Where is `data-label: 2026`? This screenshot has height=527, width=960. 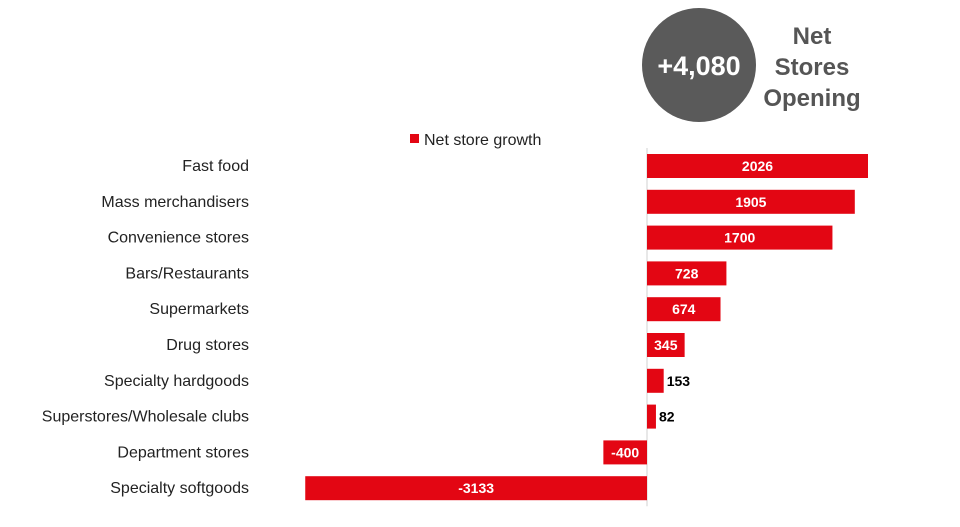
data-label: 2026 is located at coordinates (757, 166).